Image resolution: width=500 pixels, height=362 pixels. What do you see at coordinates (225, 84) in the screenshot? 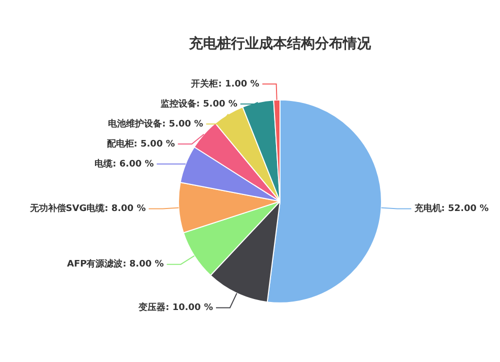
I see `slice-label: 开关柜: 1.00 %` at bounding box center [225, 84].